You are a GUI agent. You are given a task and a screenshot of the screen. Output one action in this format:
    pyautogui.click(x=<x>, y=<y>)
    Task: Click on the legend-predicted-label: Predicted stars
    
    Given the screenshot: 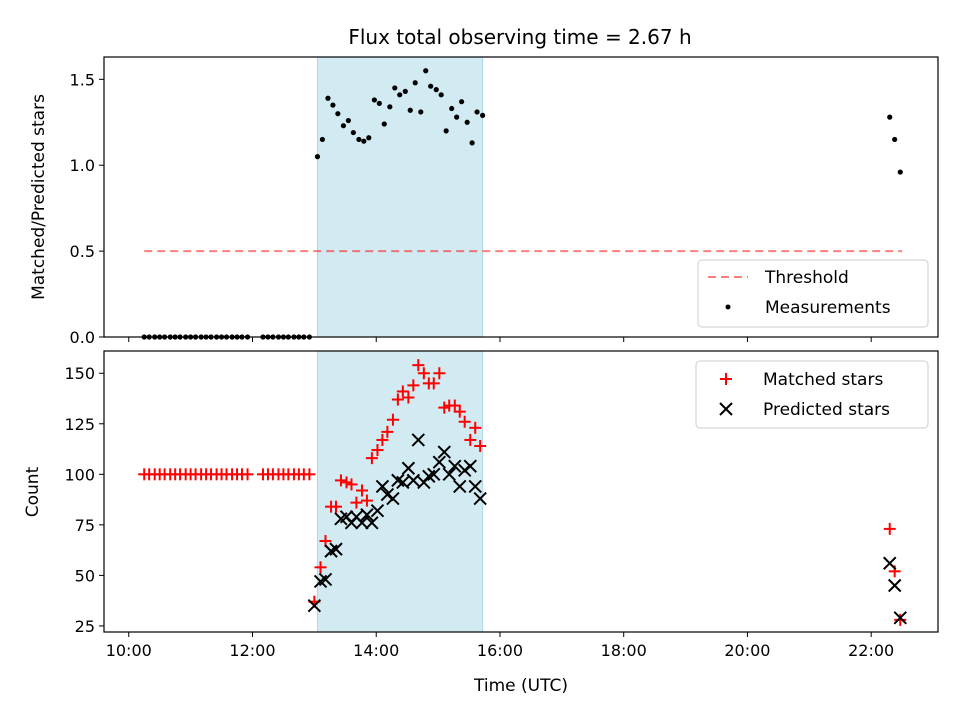 What is the action you would take?
    pyautogui.click(x=826, y=410)
    